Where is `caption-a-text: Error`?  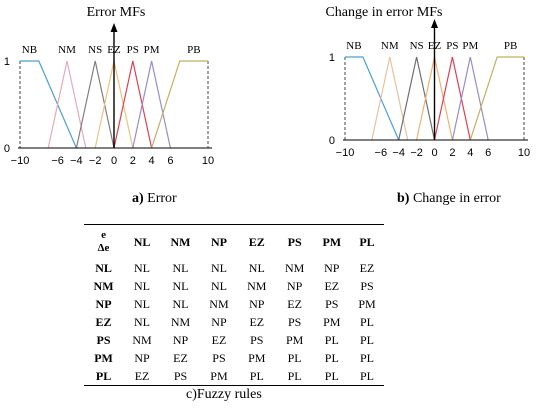
caption-a-text: Error is located at coordinates (162, 198).